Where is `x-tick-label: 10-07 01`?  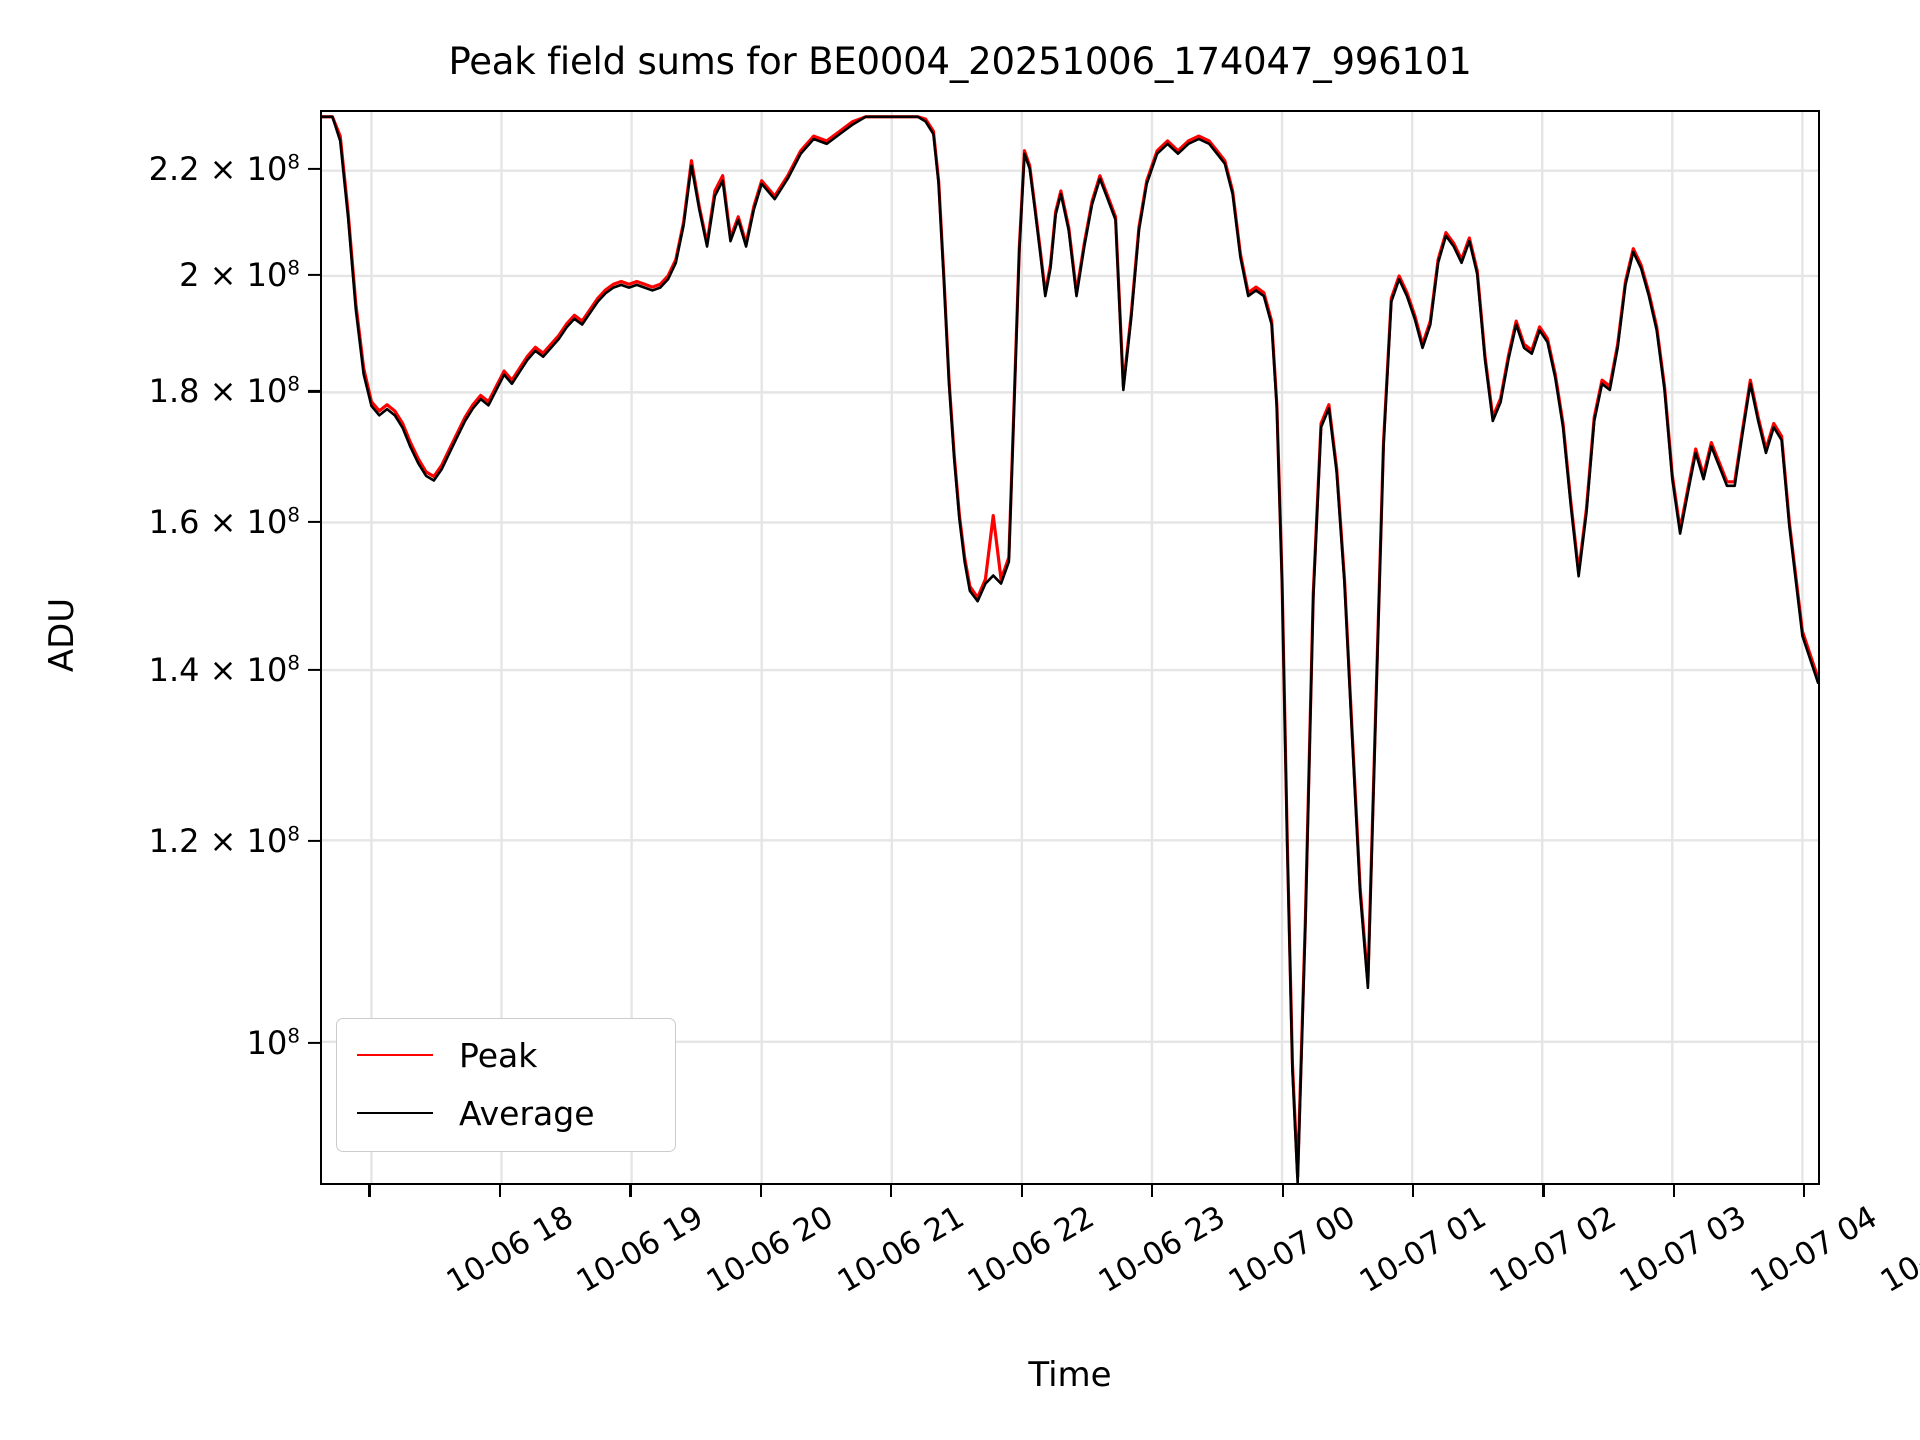
x-tick-label: 10-07 01 is located at coordinates (1422, 1249).